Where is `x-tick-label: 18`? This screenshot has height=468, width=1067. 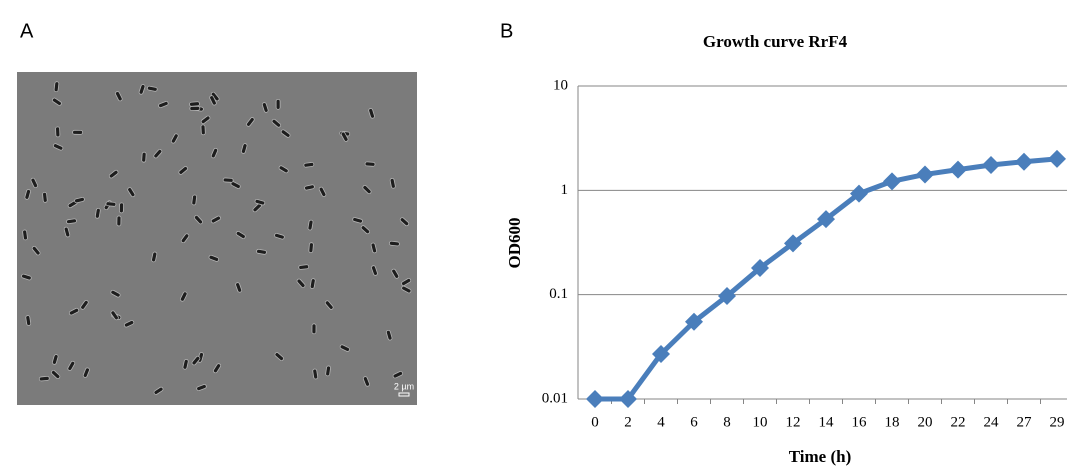
x-tick-label: 18 is located at coordinates (892, 422).